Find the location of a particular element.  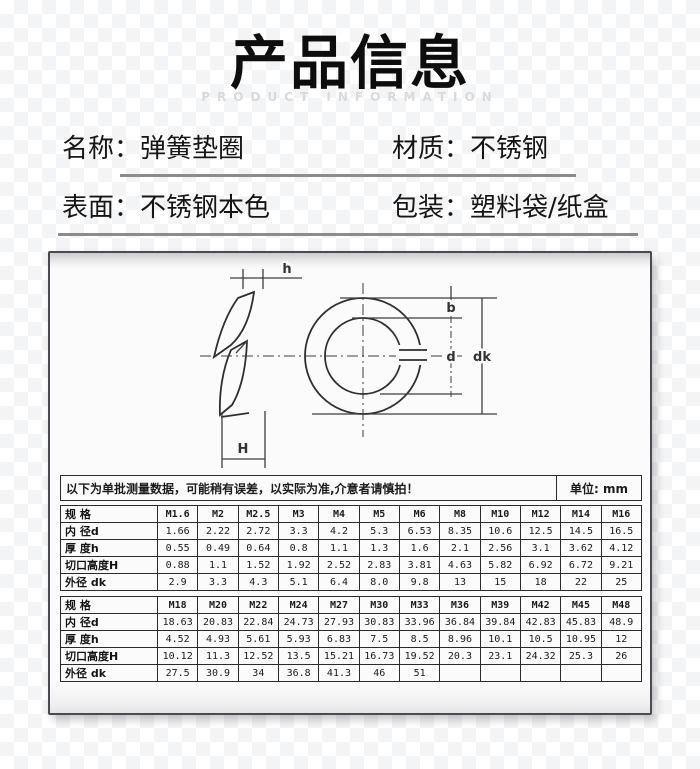

spec-value-cell: 5.93 is located at coordinates (298, 639).